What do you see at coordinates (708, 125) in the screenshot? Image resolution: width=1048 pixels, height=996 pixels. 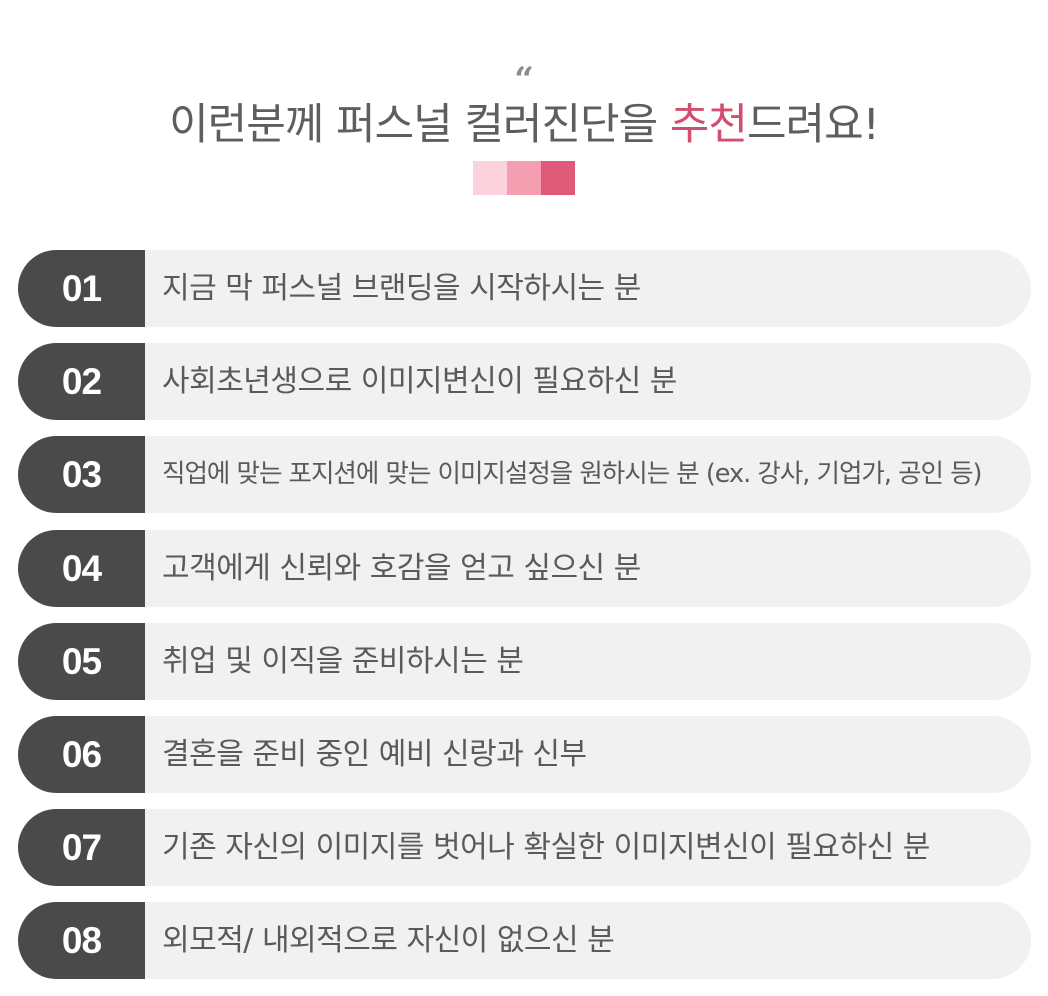 I see `title-accent-text: 추천` at bounding box center [708, 125].